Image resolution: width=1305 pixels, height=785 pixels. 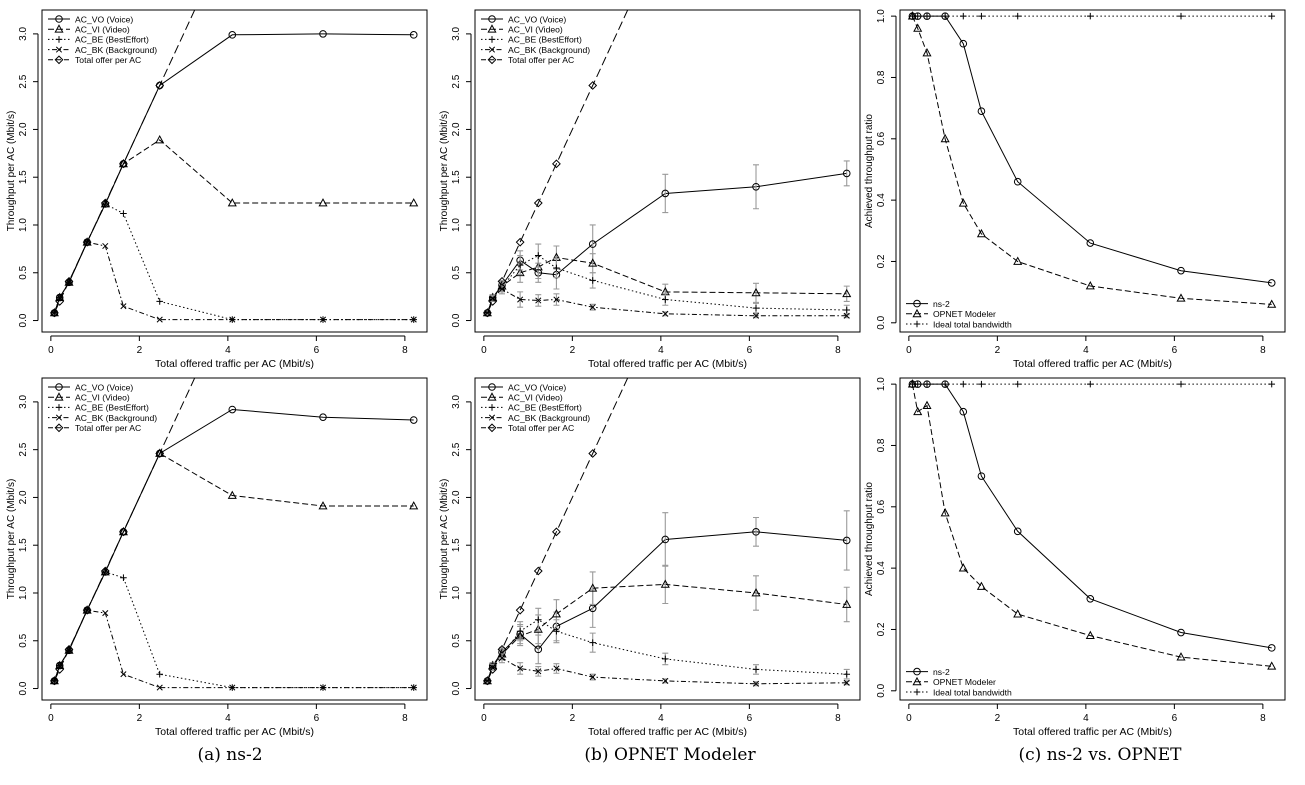 I want to click on y-tick-label: 2.0, so click(x=456, y=497).